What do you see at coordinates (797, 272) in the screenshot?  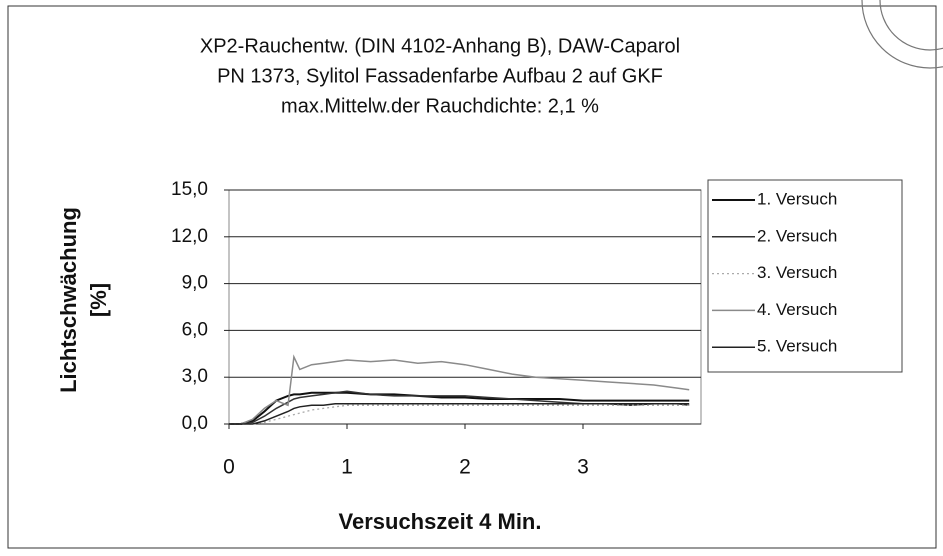 I see `legend-label: 3. Versuch` at bounding box center [797, 272].